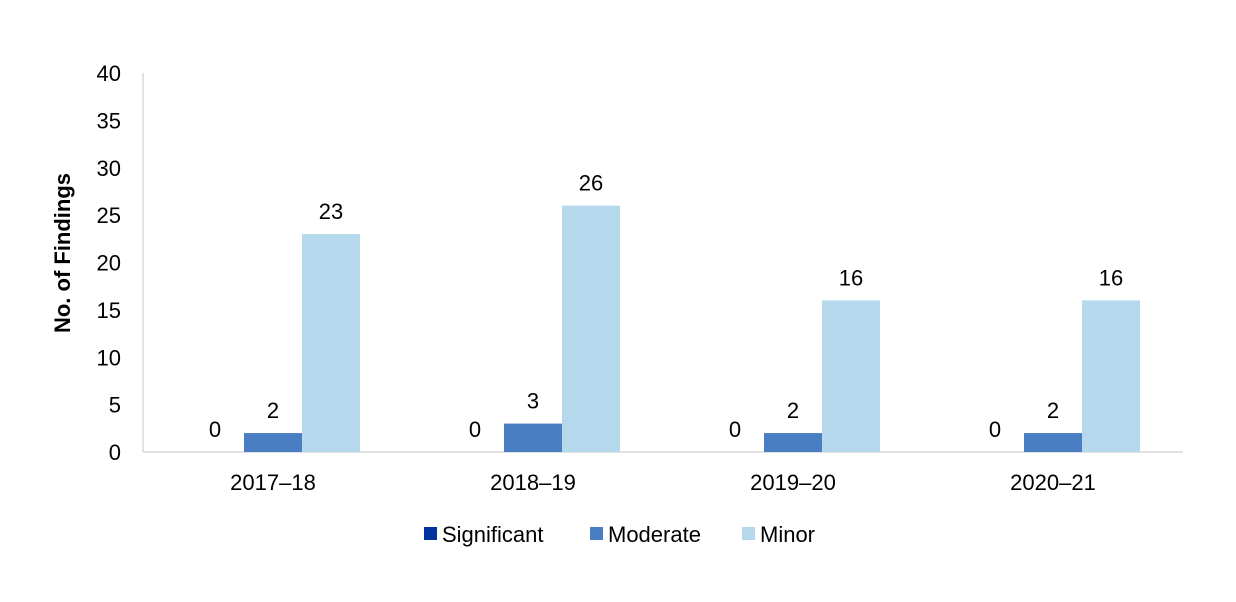  Describe the element at coordinates (273, 482) in the screenshot. I see `x-tick-label: 2017–18` at that location.